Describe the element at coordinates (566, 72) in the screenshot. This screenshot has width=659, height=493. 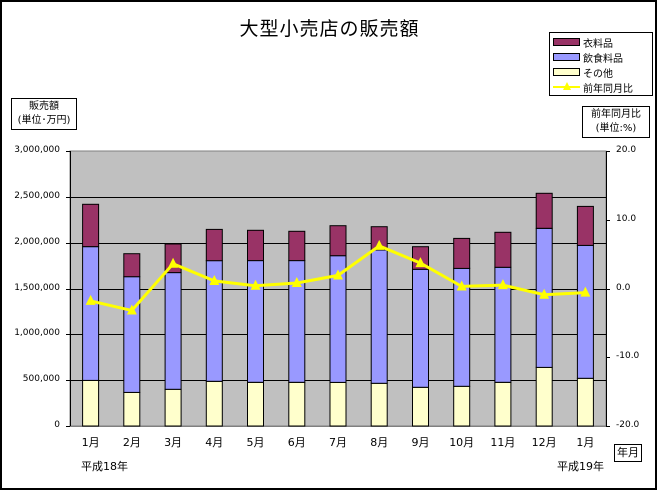
I see `other-swatch-icon` at that location.